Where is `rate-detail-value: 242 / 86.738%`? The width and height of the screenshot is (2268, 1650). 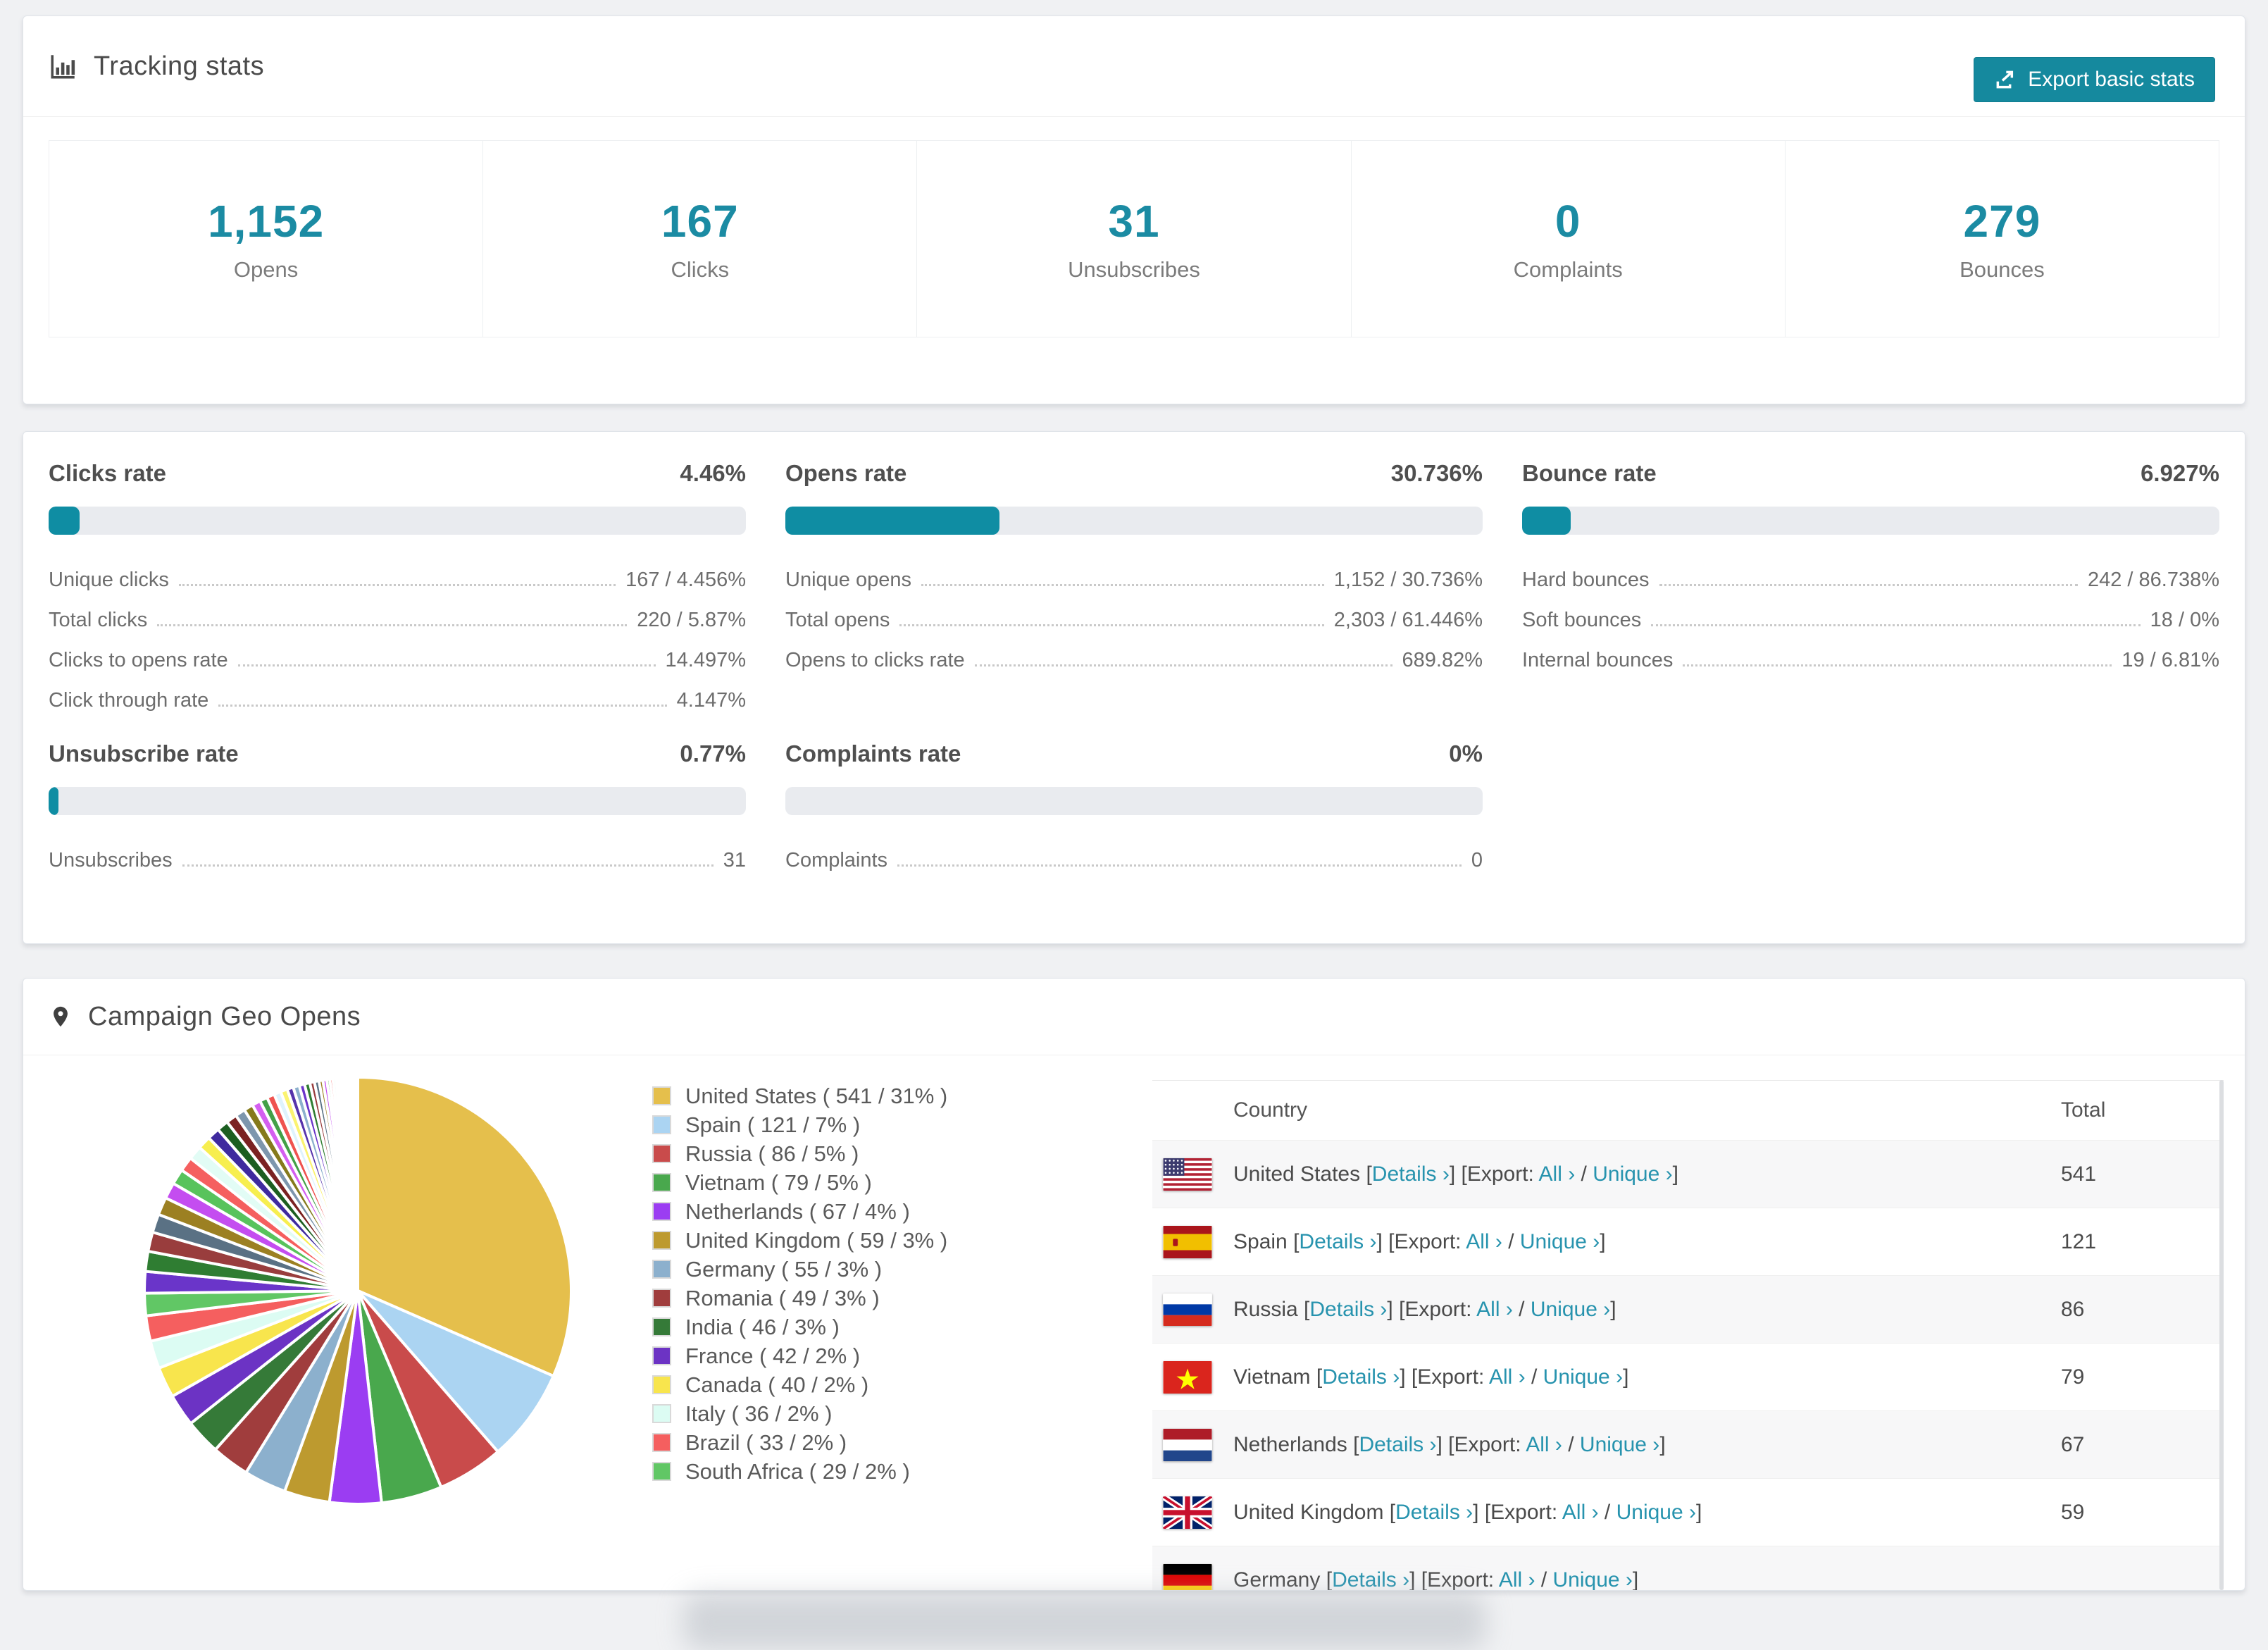 rate-detail-value: 242 / 86.738% is located at coordinates (2153, 580).